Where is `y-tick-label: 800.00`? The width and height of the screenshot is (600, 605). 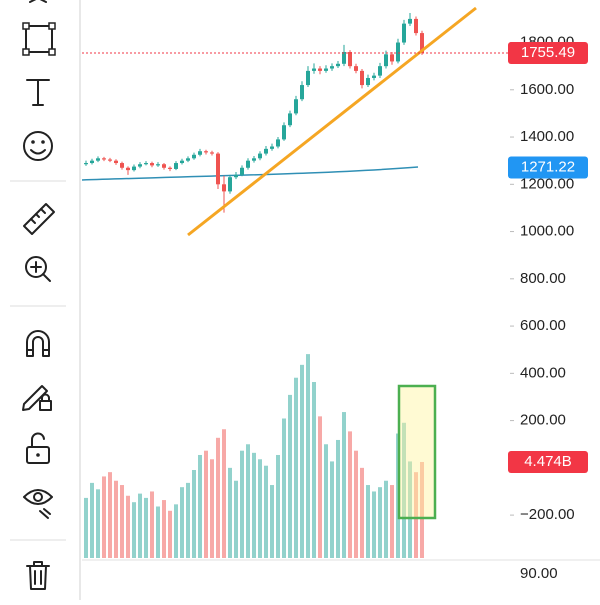 y-tick-label: 800.00 is located at coordinates (543, 278).